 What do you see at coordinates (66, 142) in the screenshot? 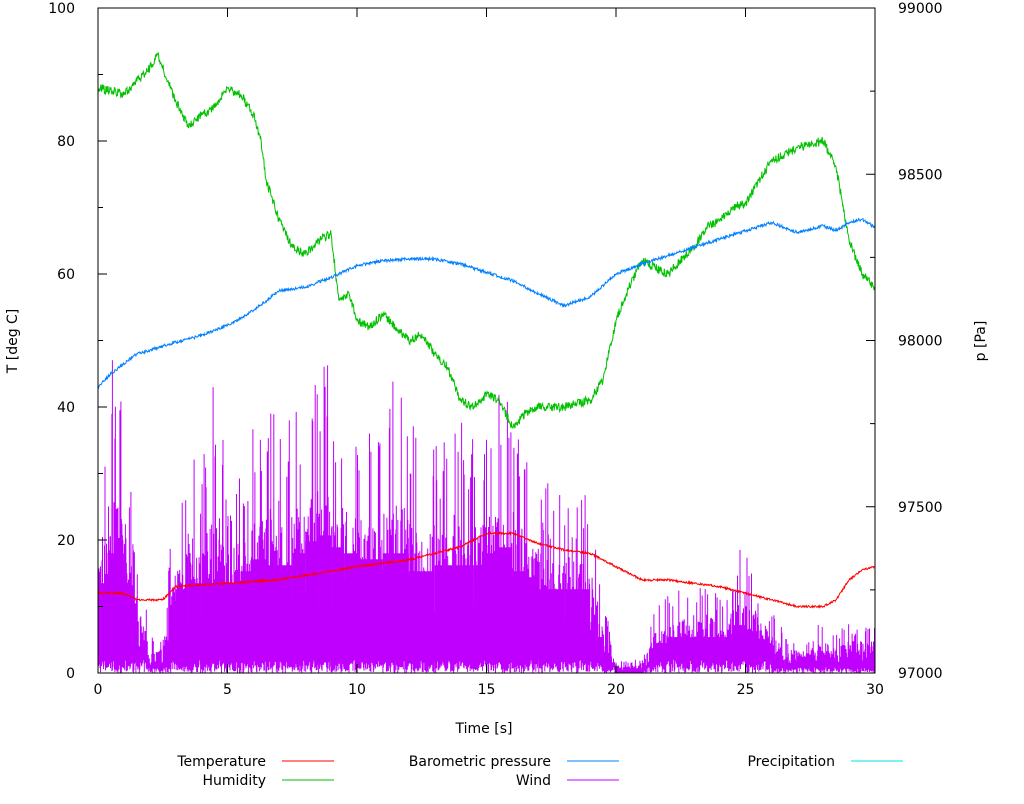
I see `y-tick-label: 80` at bounding box center [66, 142].